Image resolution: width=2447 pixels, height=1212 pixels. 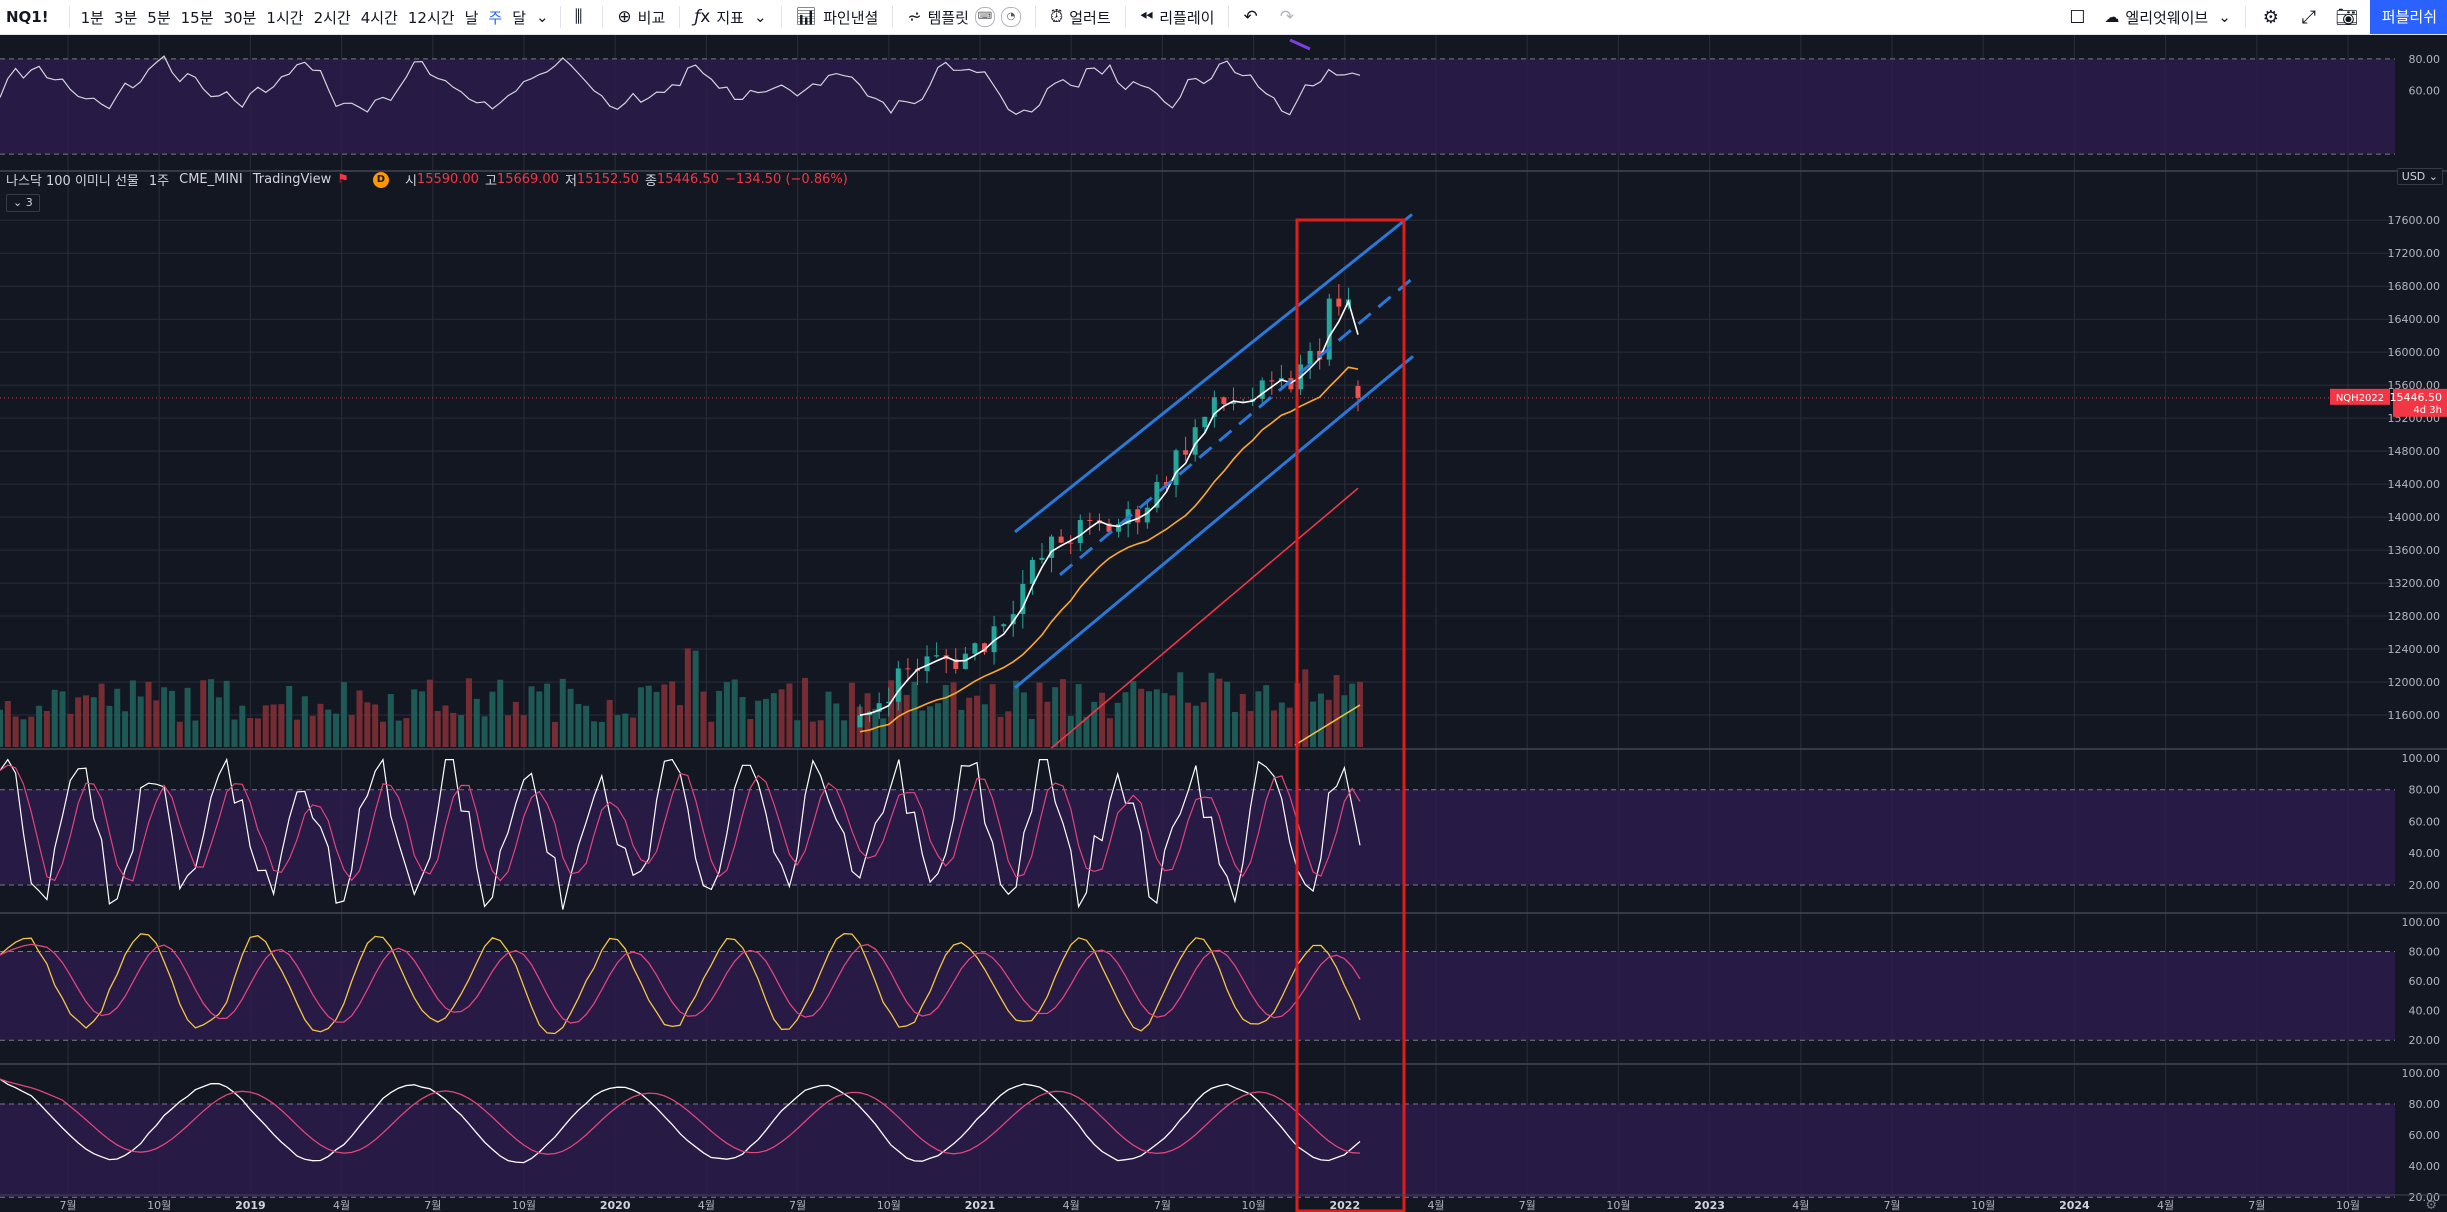 What do you see at coordinates (2414, 286) in the screenshot?
I see `price-axis-label: 16800.00` at bounding box center [2414, 286].